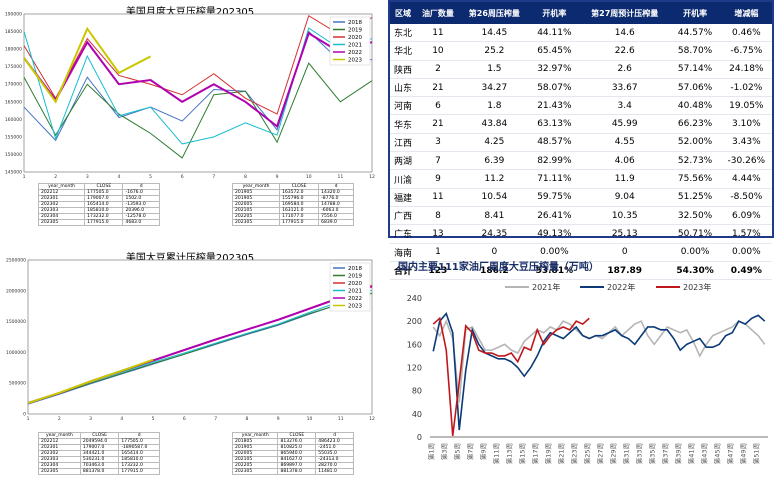 The image size is (774, 485). I want to click on table-cell: 10, so click(437, 51).